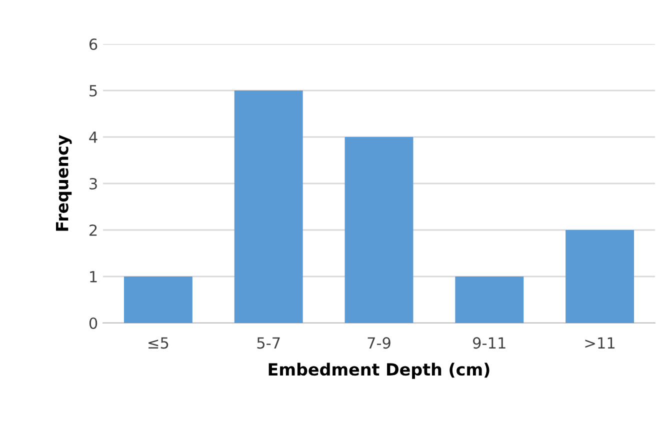 The image size is (658, 425). I want to click on x-tick-label: 9-11, so click(489, 343).